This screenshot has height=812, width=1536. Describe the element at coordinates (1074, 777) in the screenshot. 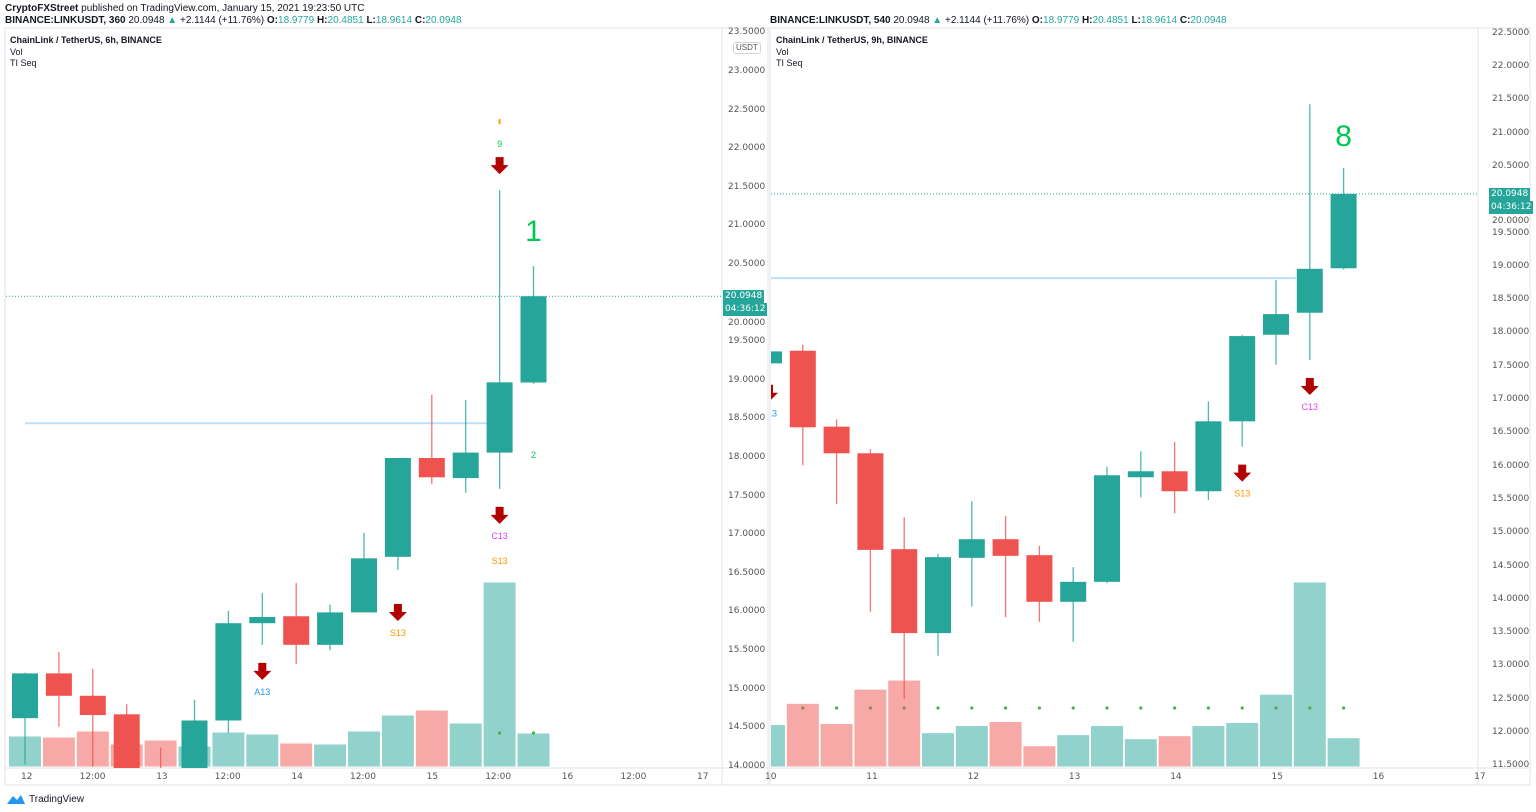

I see `x-tick-label: 13` at that location.